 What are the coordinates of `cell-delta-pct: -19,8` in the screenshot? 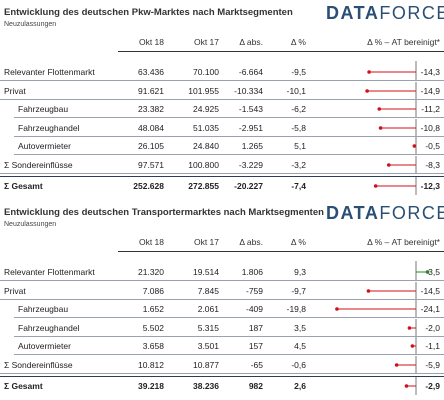 It's located at (296, 309).